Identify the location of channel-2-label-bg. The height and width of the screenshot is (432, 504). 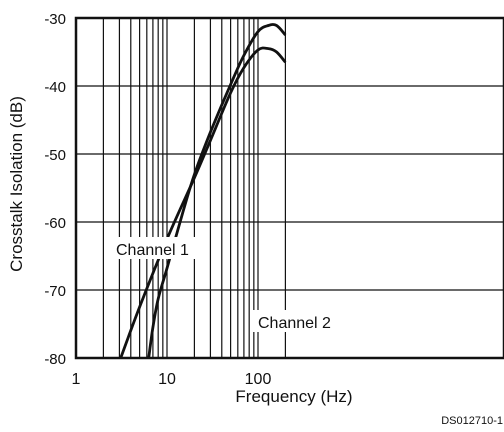
(299, 321).